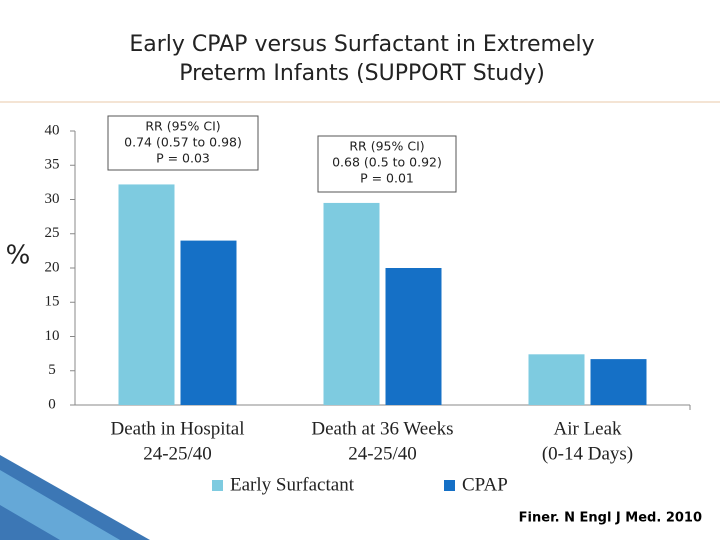 Image resolution: width=720 pixels, height=540 pixels. I want to click on x-tick-label: Air Leak, so click(587, 428).